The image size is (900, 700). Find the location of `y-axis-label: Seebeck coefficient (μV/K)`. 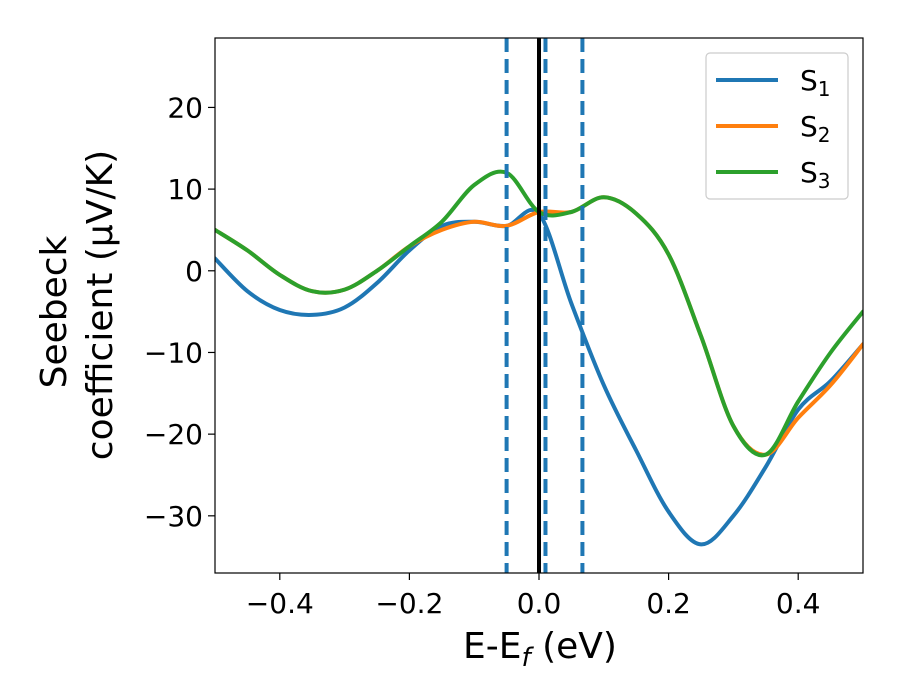

y-axis-label: Seebeck coefficient (μV/K) is located at coordinates (77, 305).